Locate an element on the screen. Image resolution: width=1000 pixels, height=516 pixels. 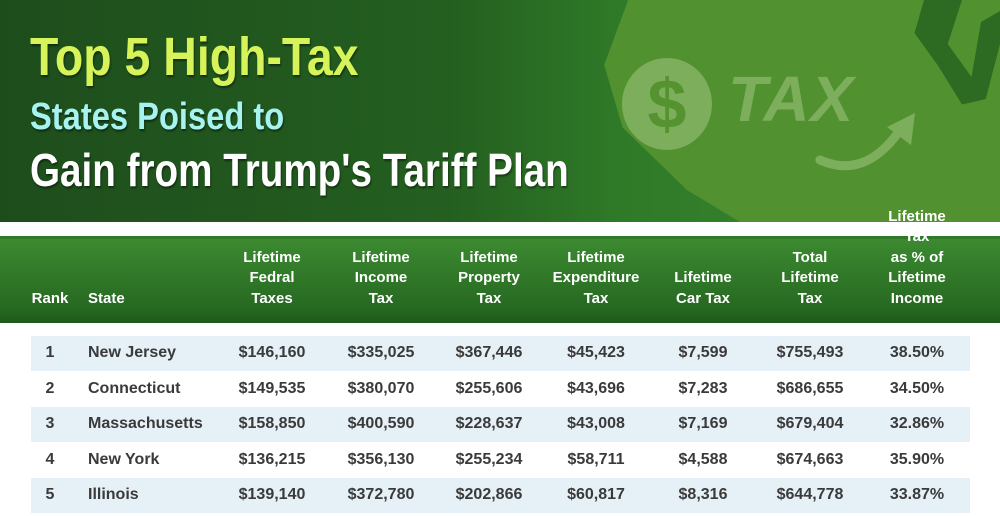
cell-income-tax: $380,070 is located at coordinates (381, 388).